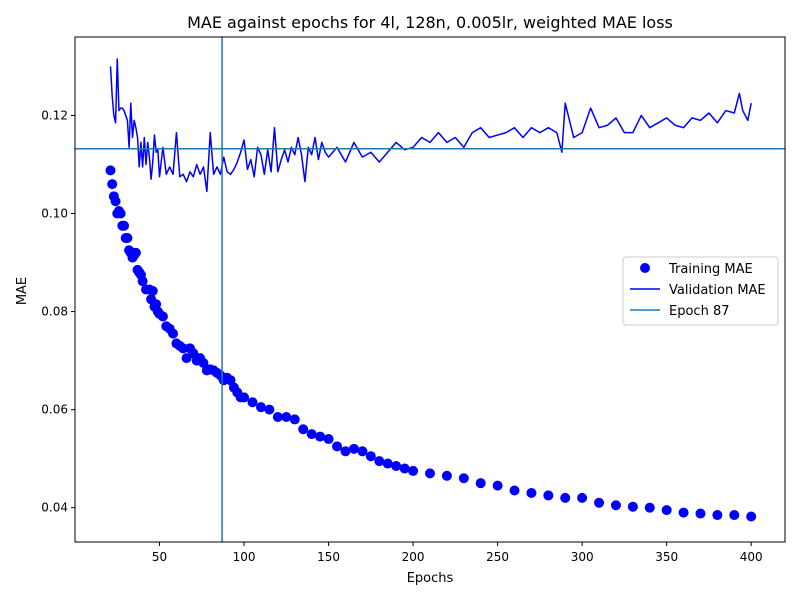  I want to click on y-tick-label: 0.06, so click(54, 410).